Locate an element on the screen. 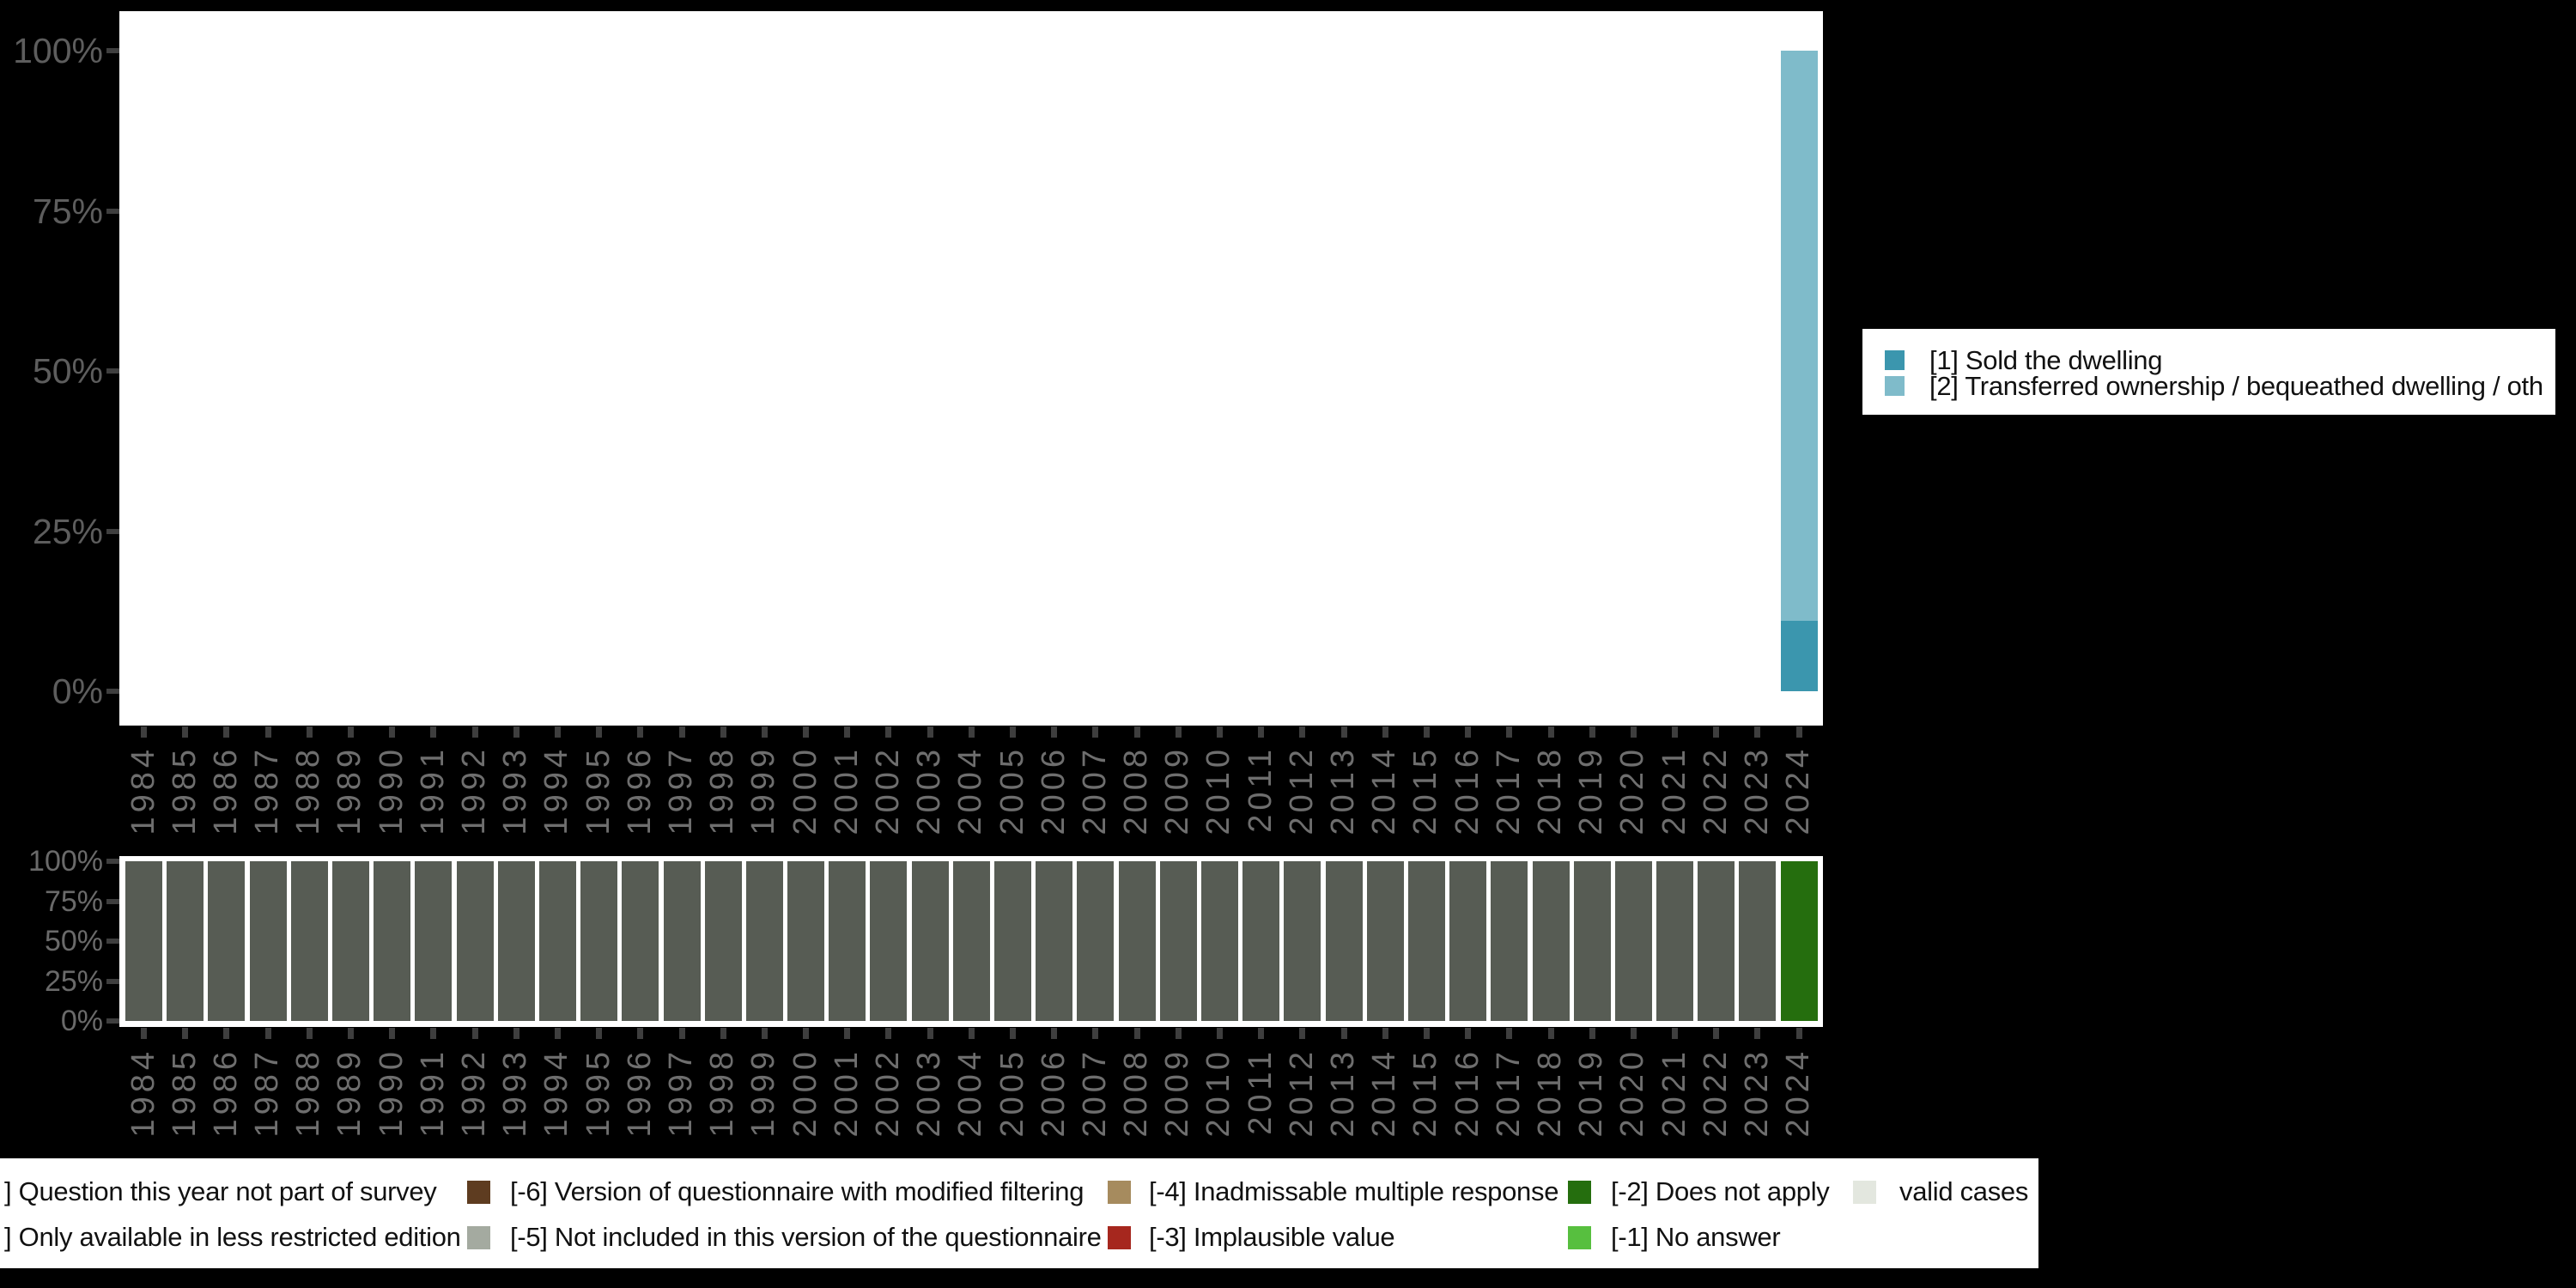 This screenshot has height=1288, width=2576. x-axis-tick-label: 2007 is located at coordinates (1094, 1093).